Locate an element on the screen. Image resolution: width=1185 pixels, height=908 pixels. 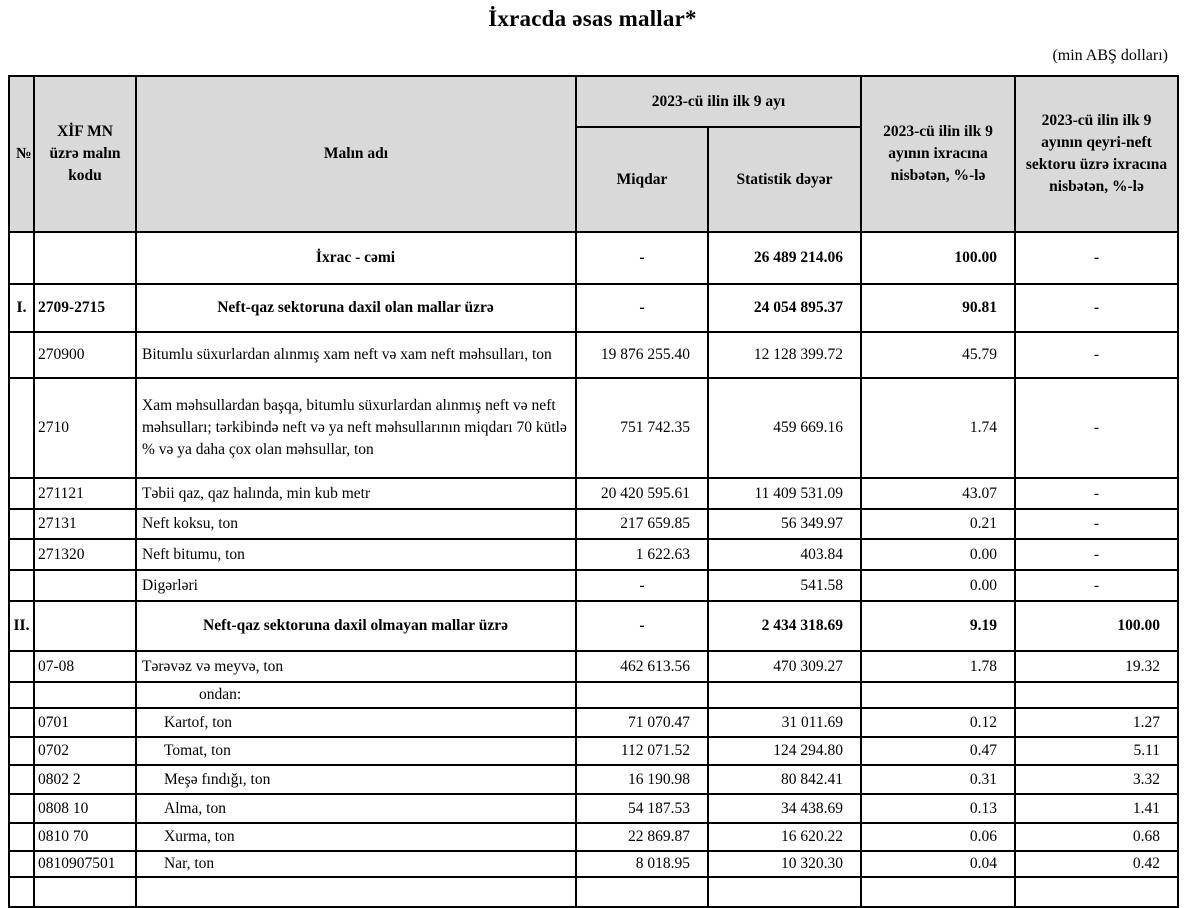
cell-stat-value: 541.58 is located at coordinates (784, 585).